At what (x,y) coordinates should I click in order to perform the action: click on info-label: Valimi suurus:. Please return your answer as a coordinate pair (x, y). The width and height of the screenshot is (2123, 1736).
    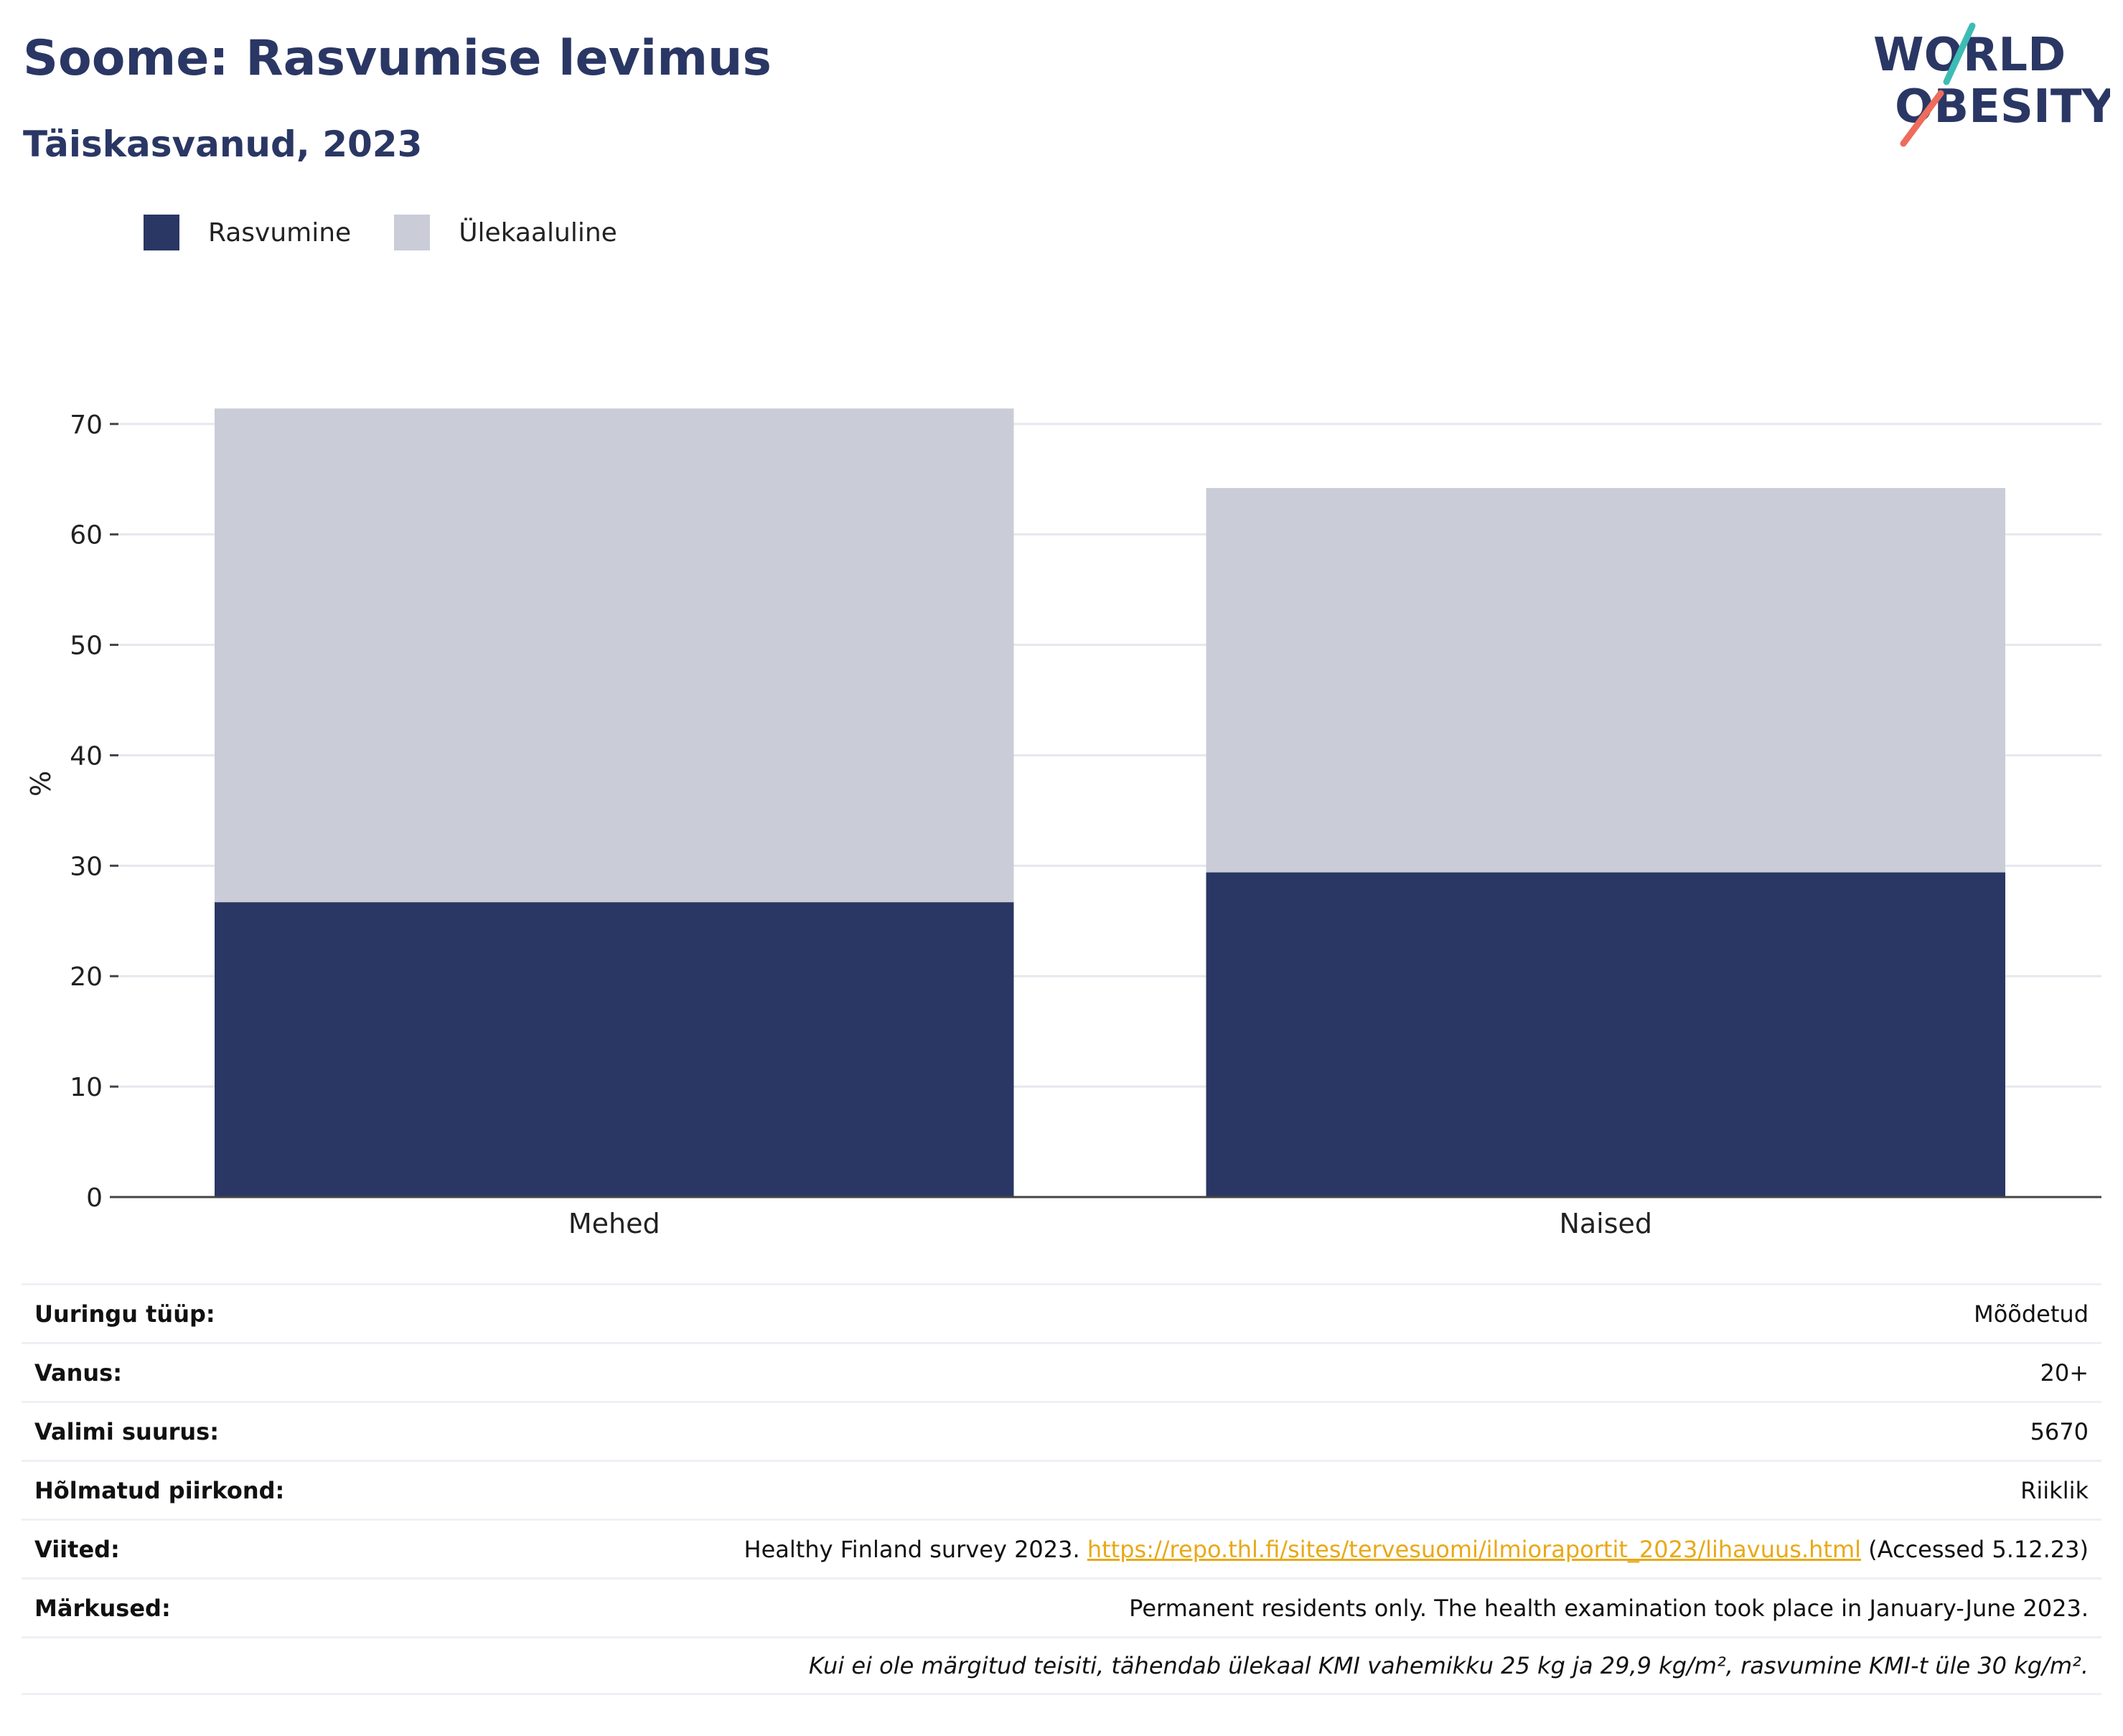
    Looking at the image, I should click on (127, 1431).